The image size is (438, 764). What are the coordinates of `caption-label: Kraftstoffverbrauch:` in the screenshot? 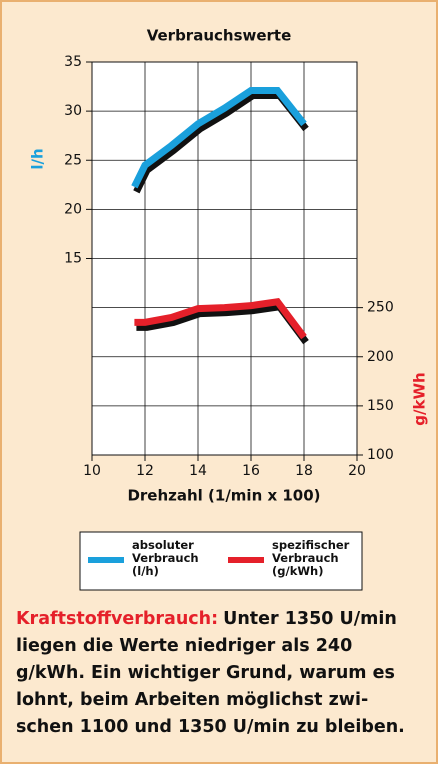 It's located at (117, 619).